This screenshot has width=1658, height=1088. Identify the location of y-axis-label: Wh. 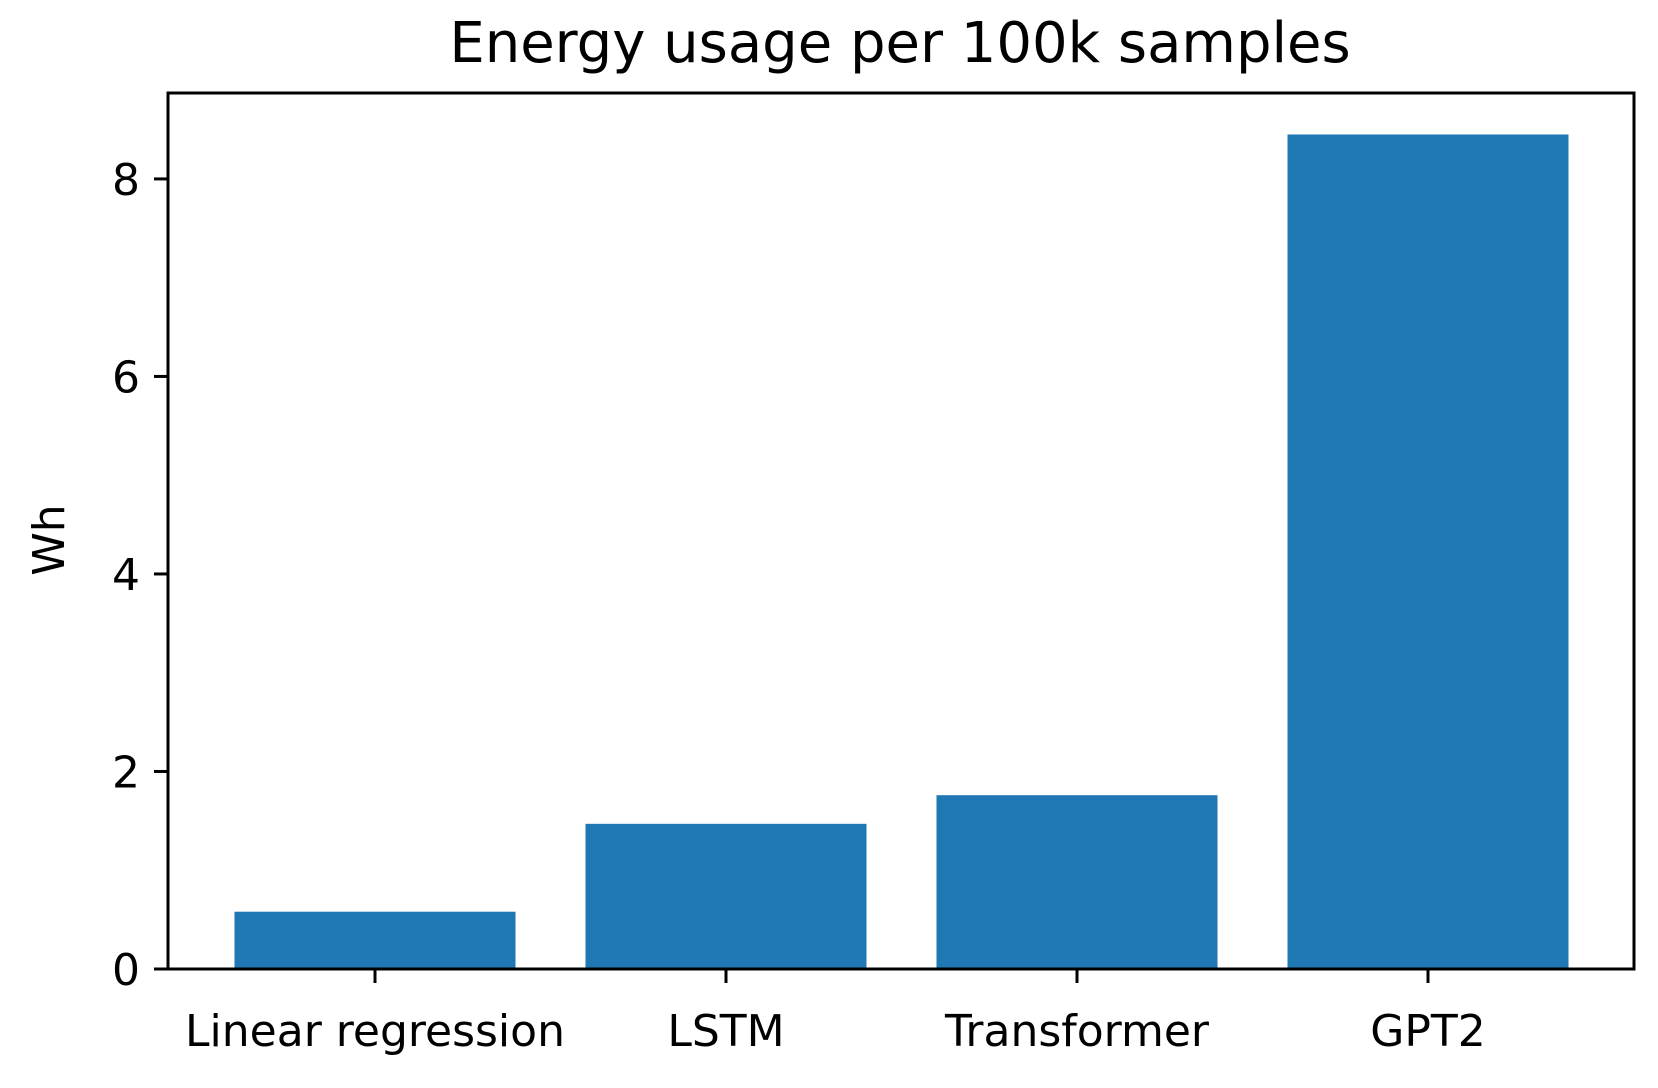
(49, 539).